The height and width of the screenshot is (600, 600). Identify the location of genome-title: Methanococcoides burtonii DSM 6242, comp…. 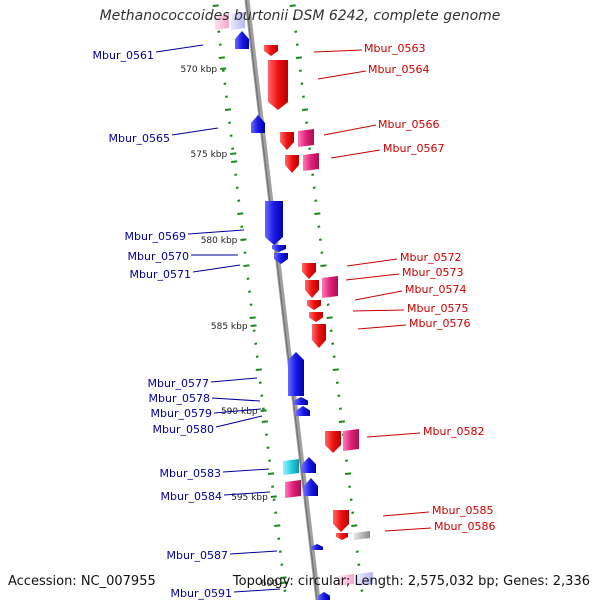
(300, 16).